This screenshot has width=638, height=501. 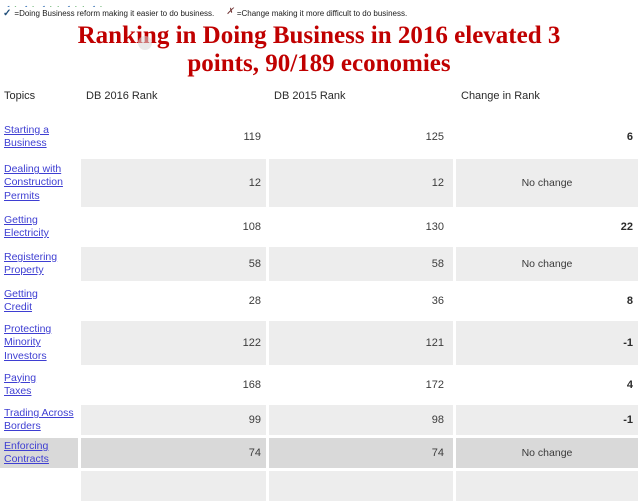 What do you see at coordinates (173, 264) in the screenshot?
I see `db2016-rank-cell: 58` at bounding box center [173, 264].